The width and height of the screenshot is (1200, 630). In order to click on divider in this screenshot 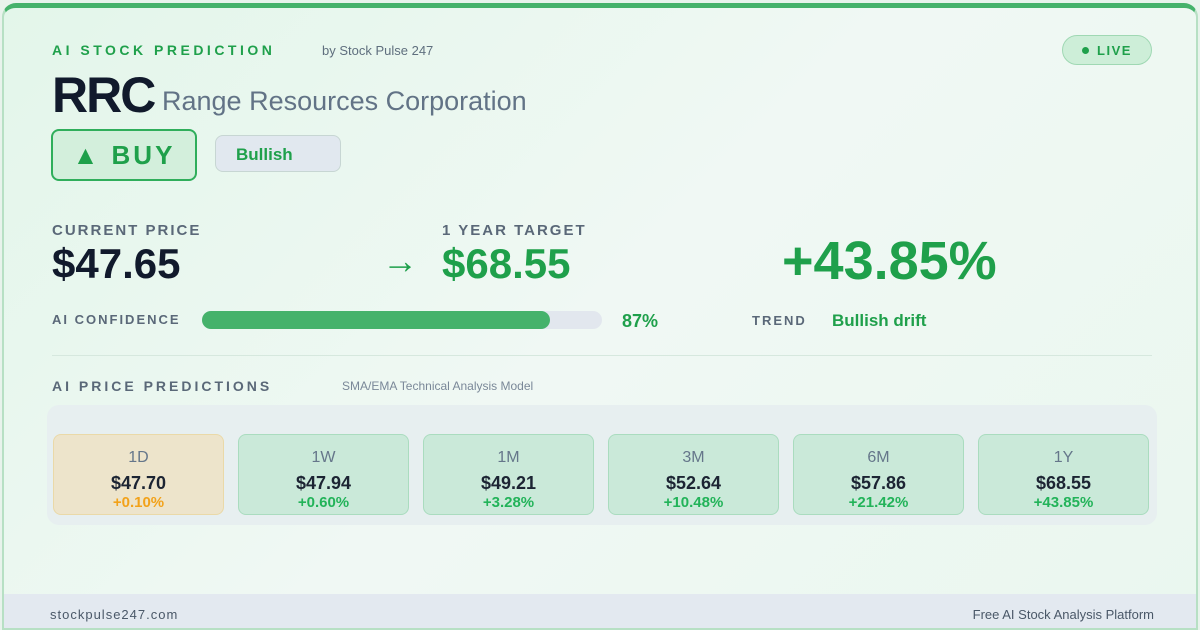, I will do `click(602, 355)`.